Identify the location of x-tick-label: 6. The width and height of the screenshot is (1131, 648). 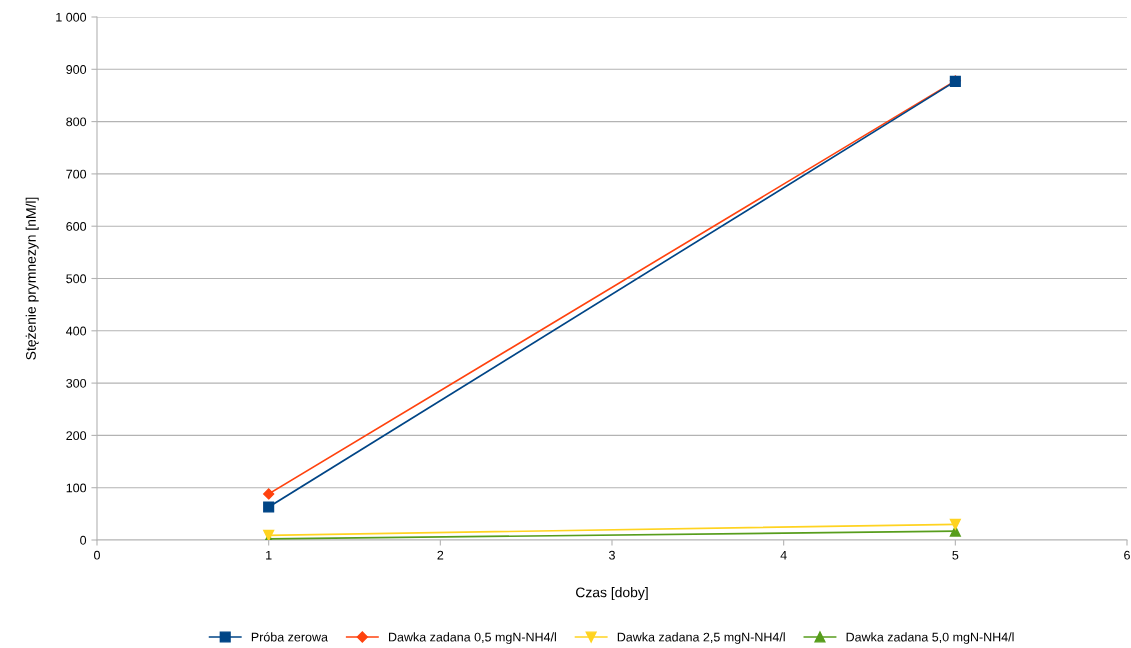
(1127, 555).